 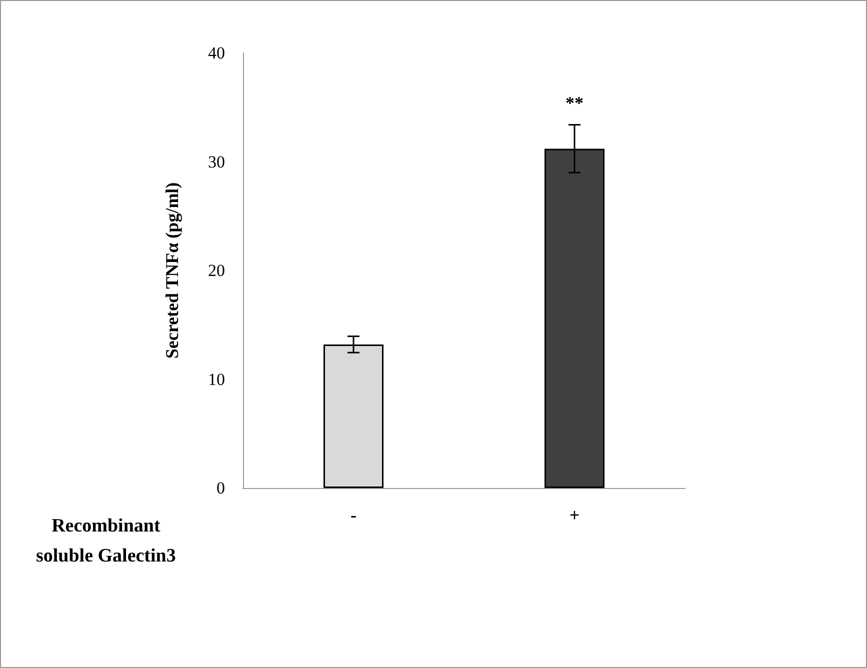 I want to click on x-tick-label: -, so click(x=353, y=515).